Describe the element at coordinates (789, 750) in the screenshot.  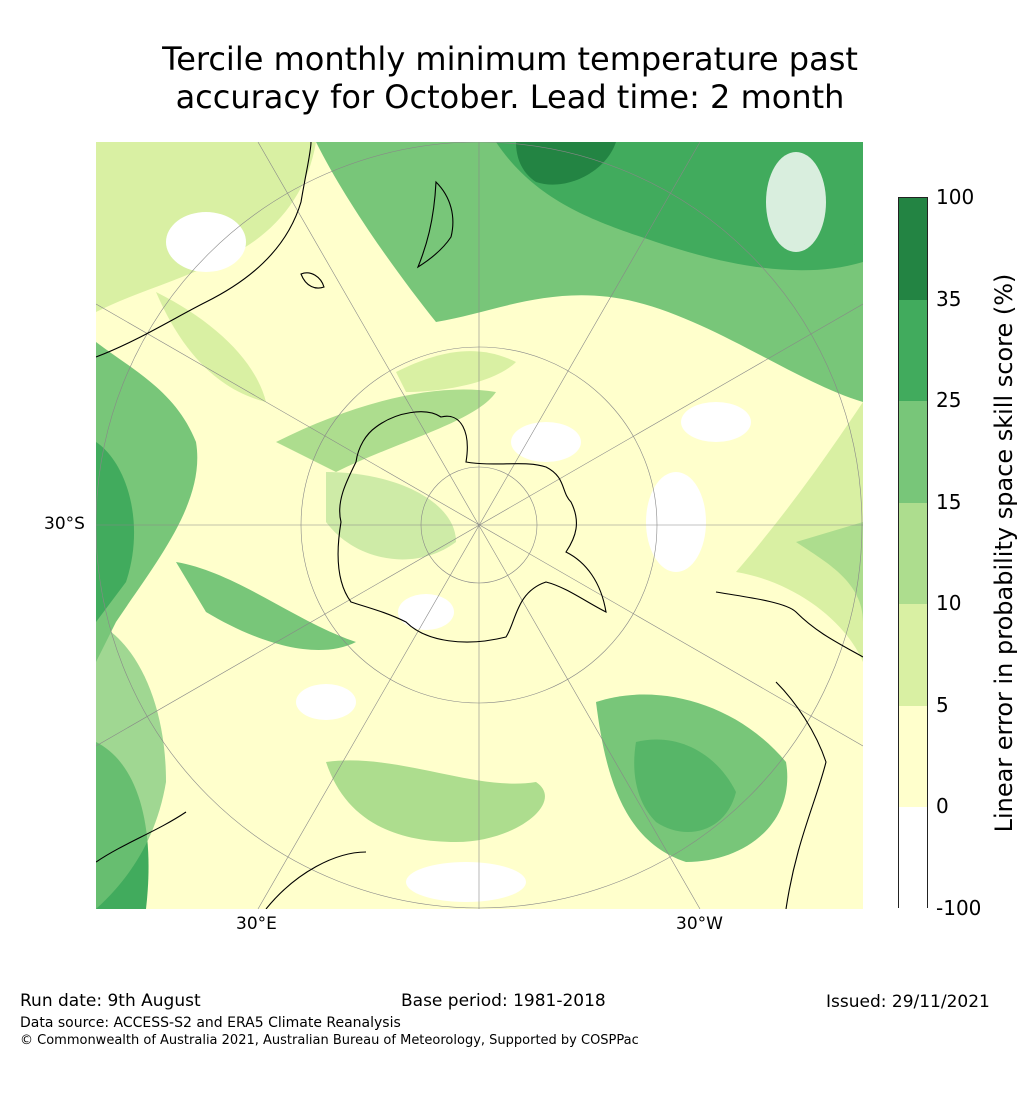
I see `south-america-coast` at that location.